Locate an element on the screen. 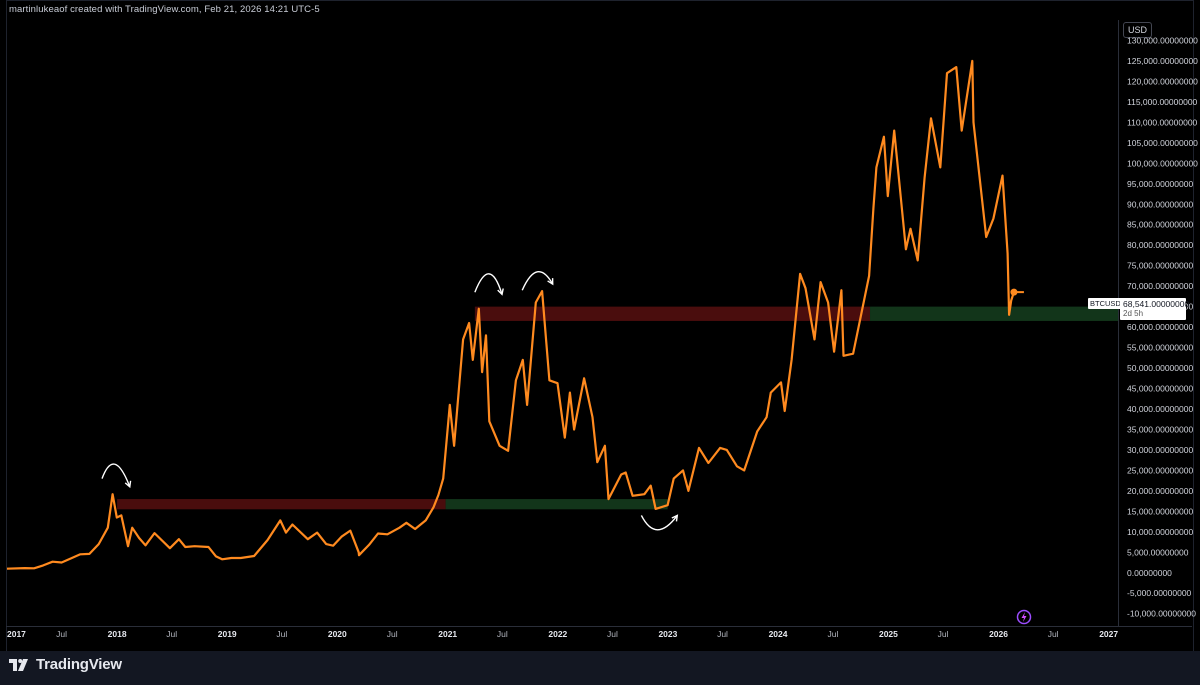 The width and height of the screenshot is (1200, 685). tradingview-brand: TradingView is located at coordinates (65, 664).